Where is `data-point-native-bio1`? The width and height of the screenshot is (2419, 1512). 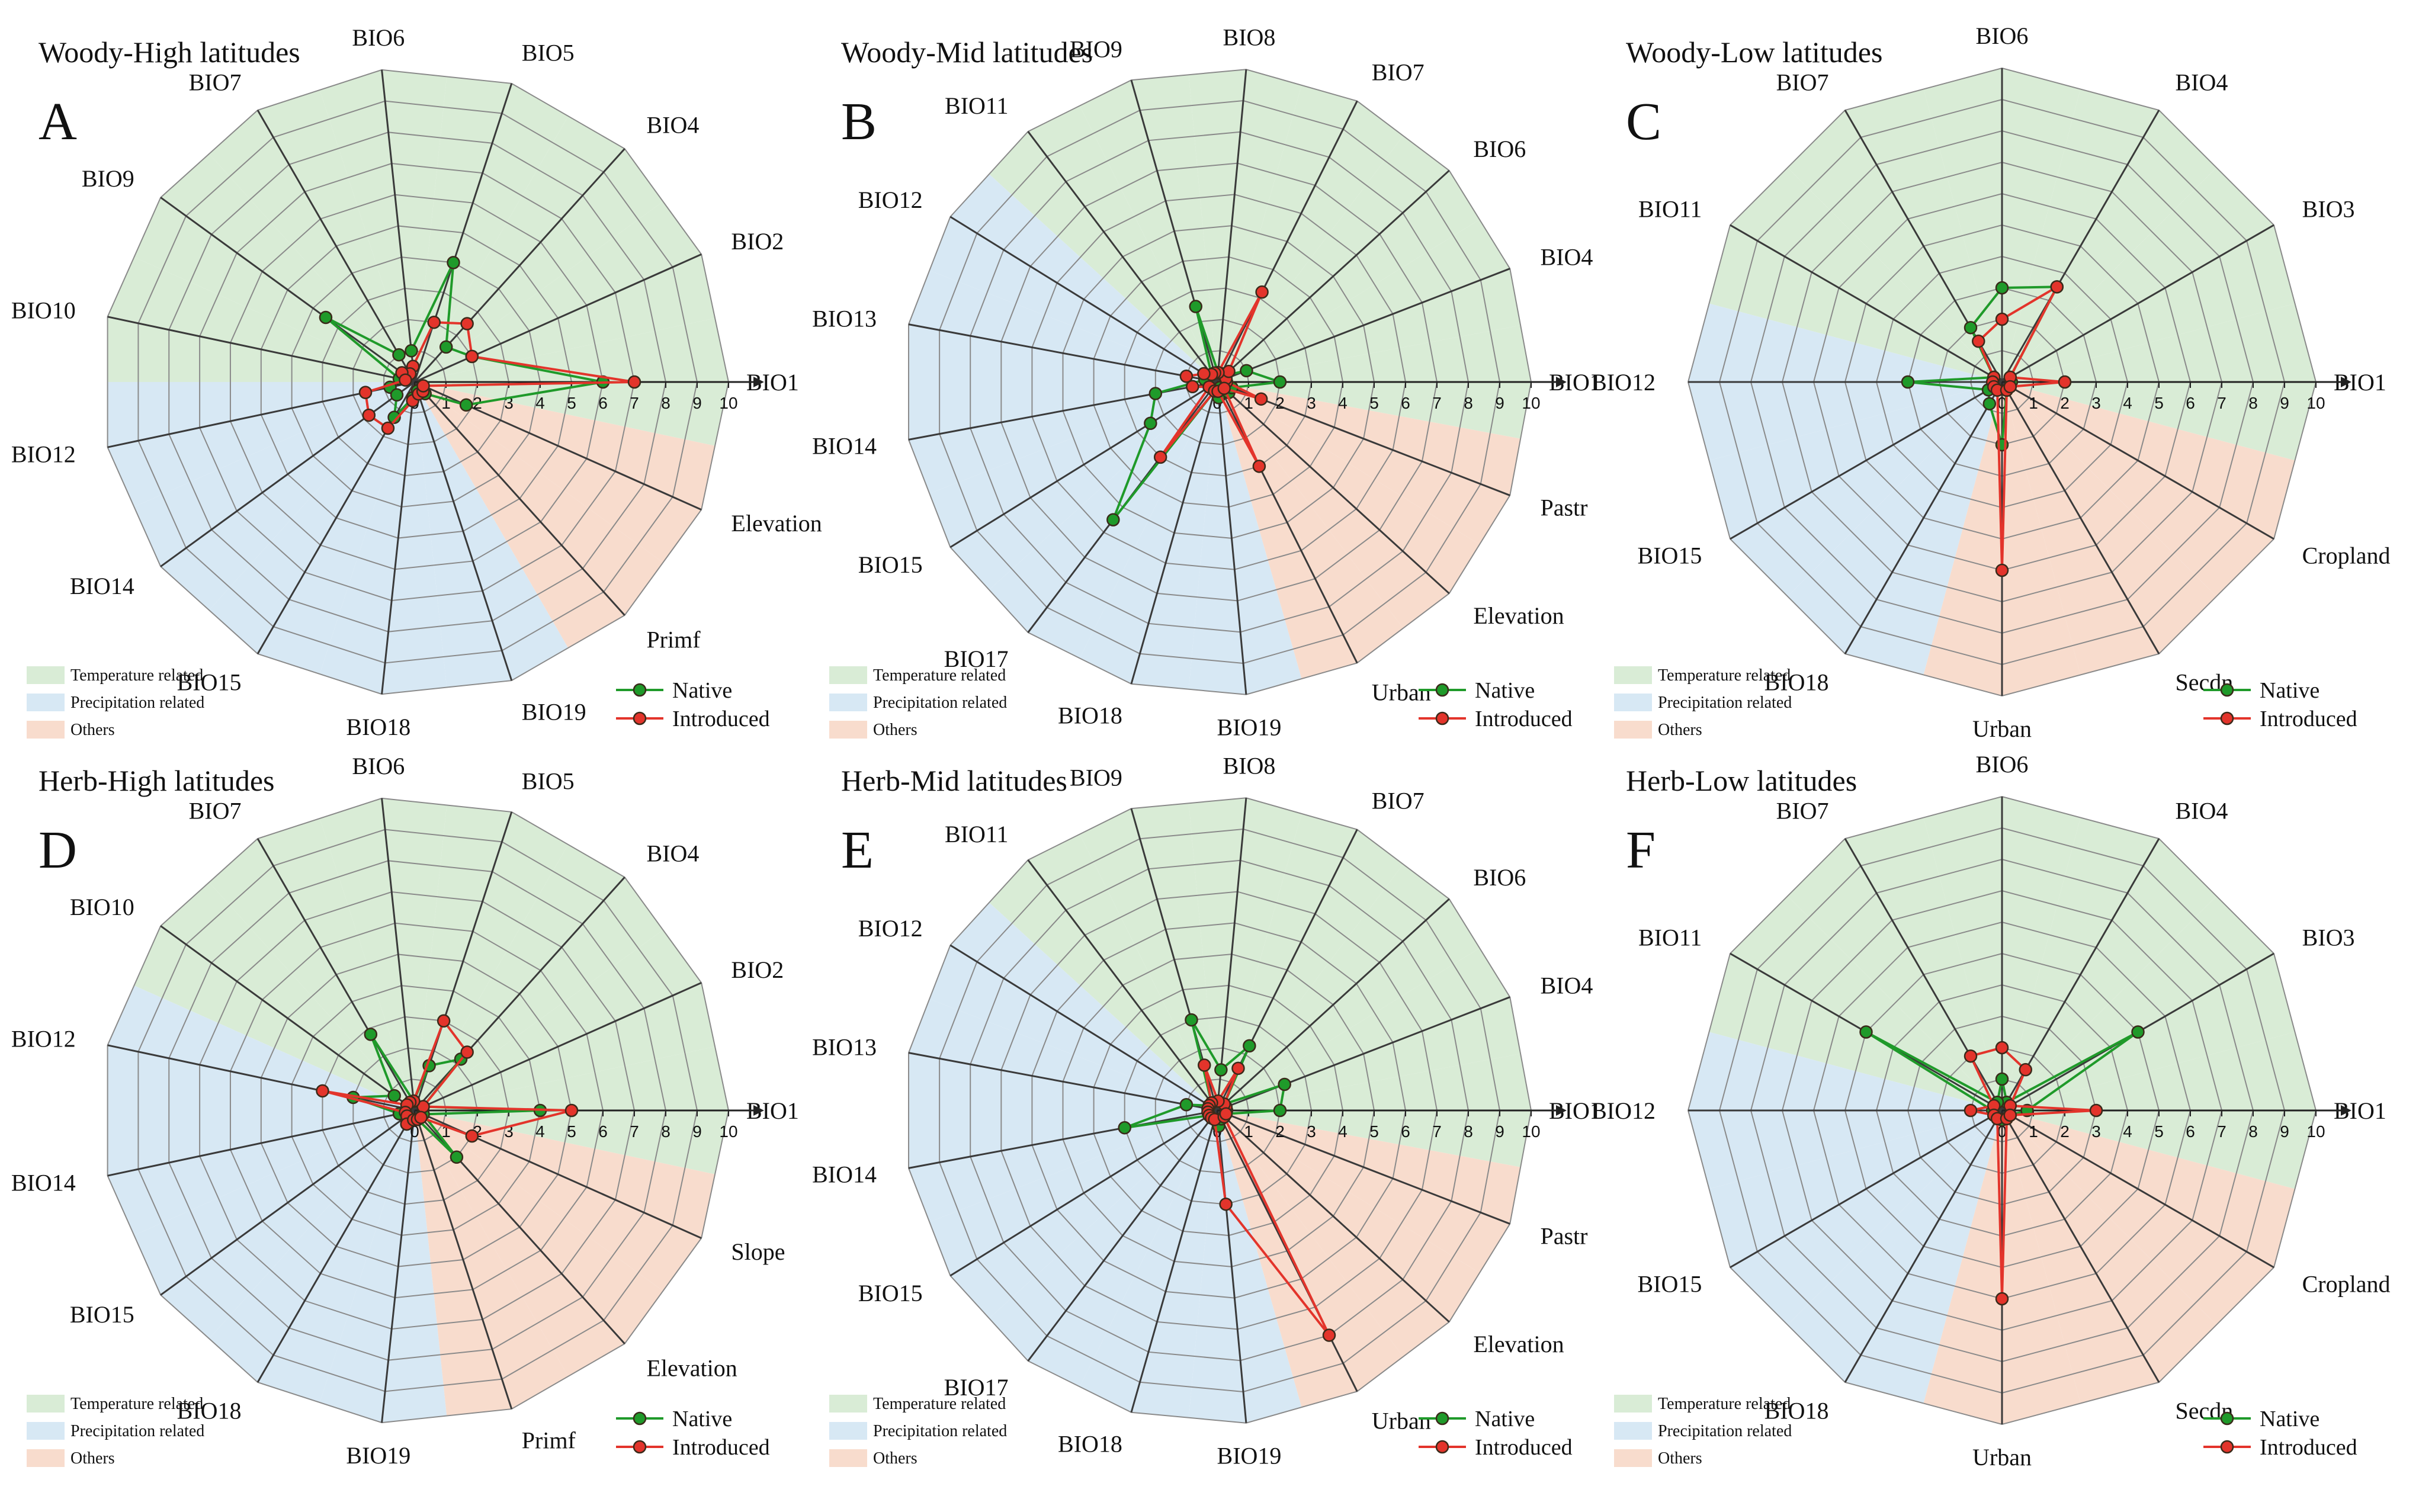
data-point-native-bio1 is located at coordinates (1280, 382).